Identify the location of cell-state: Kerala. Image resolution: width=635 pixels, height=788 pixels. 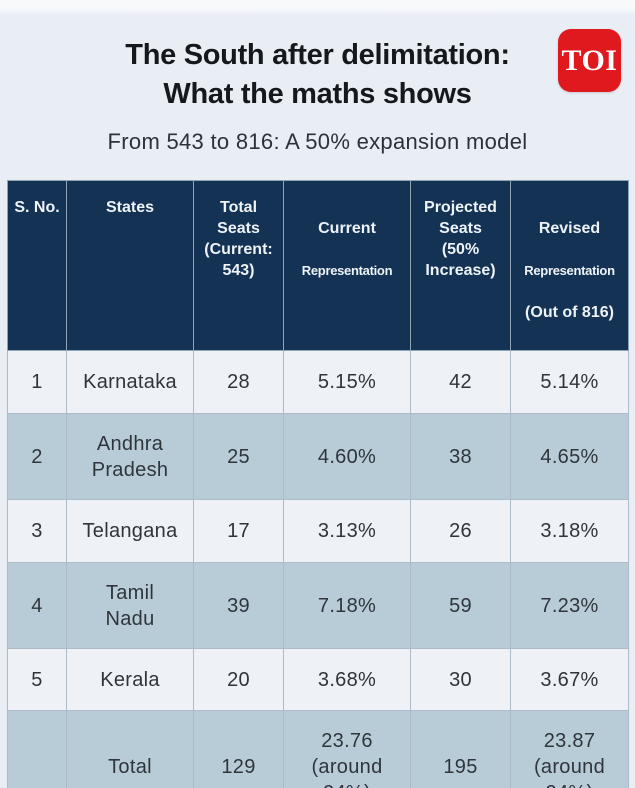
(130, 679).